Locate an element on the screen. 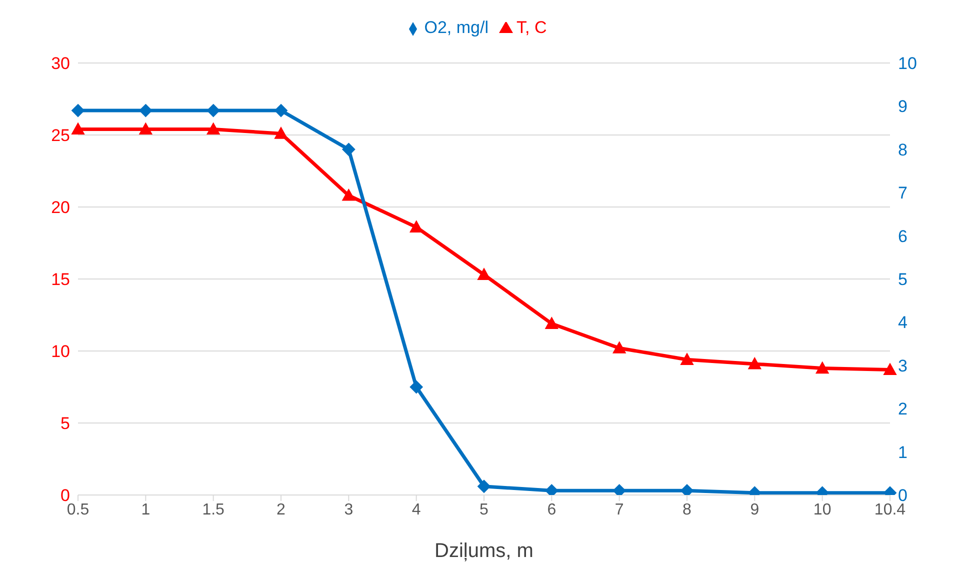 The image size is (963, 583). y2-tick-label: 4 is located at coordinates (903, 322).